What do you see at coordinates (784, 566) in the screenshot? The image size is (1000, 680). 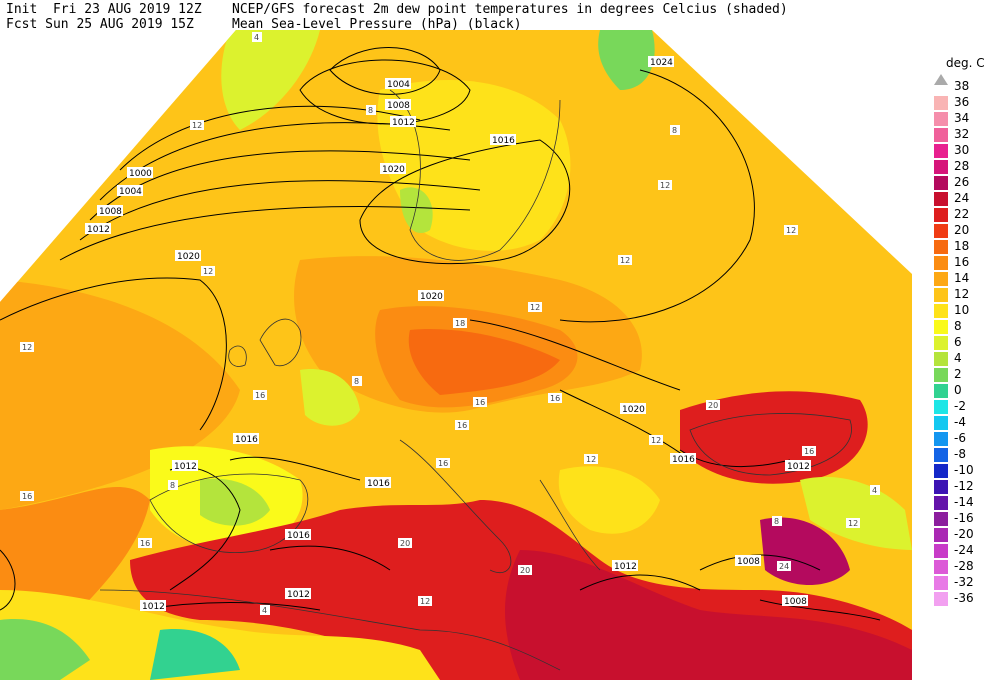 I see `dewpoint-label: 24` at bounding box center [784, 566].